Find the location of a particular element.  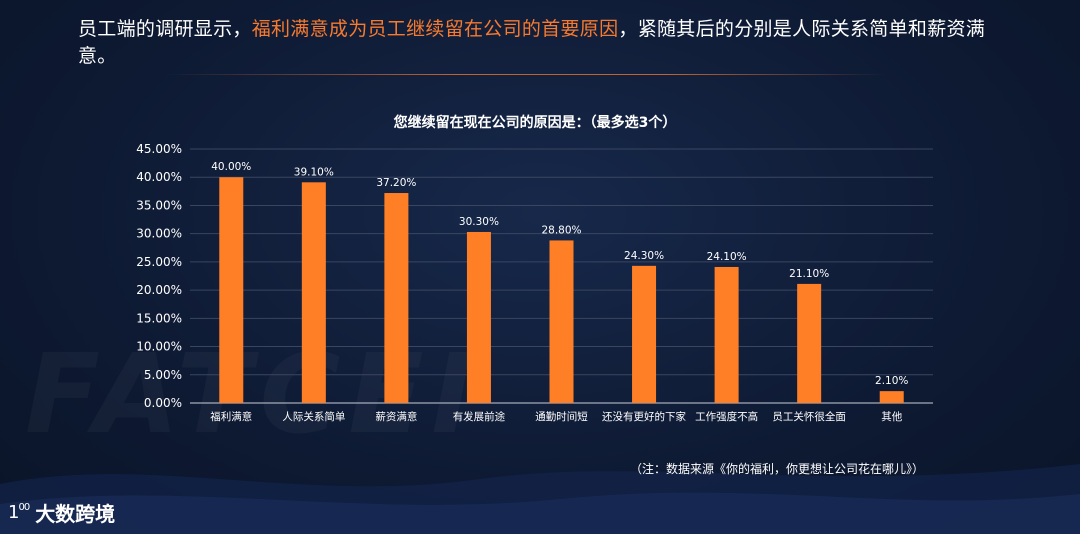

y-tick-label: 45.00% is located at coordinates (159, 149).